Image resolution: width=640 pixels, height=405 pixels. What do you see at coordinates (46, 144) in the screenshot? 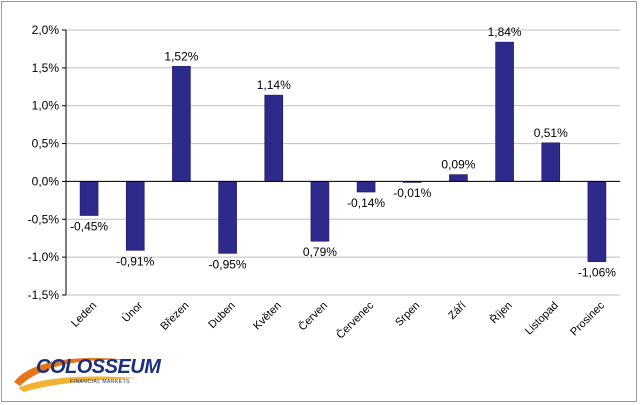
I see `y-tick-label: 0,5%` at bounding box center [46, 144].